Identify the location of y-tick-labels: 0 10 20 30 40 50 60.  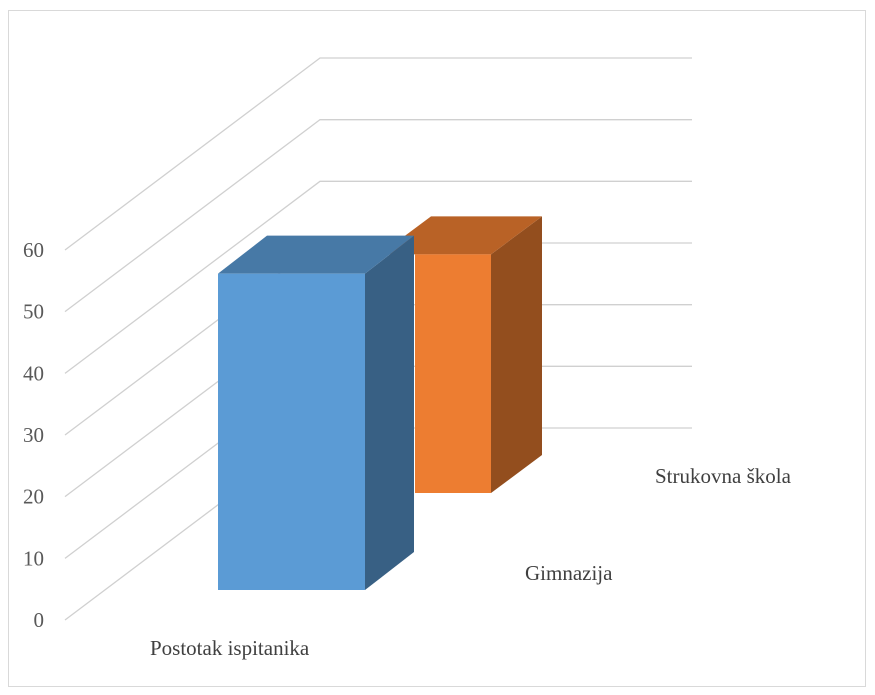
(33, 435).